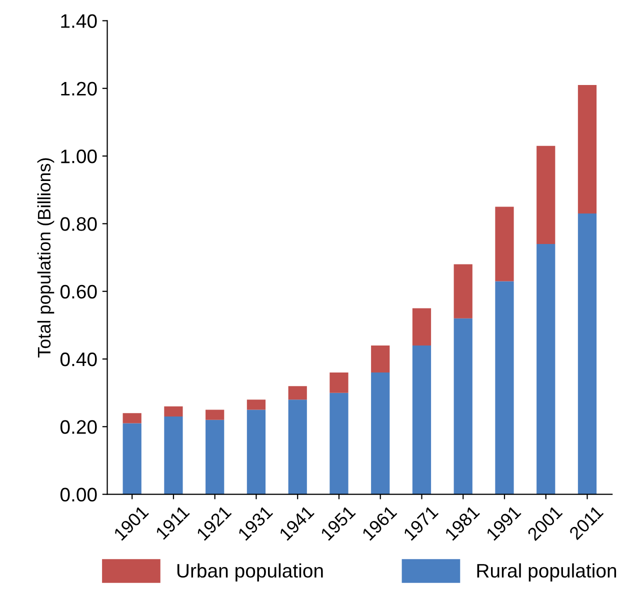 This screenshot has width=631, height=592. Describe the element at coordinates (78, 427) in the screenshot. I see `y-tick-label: 0.20` at that location.